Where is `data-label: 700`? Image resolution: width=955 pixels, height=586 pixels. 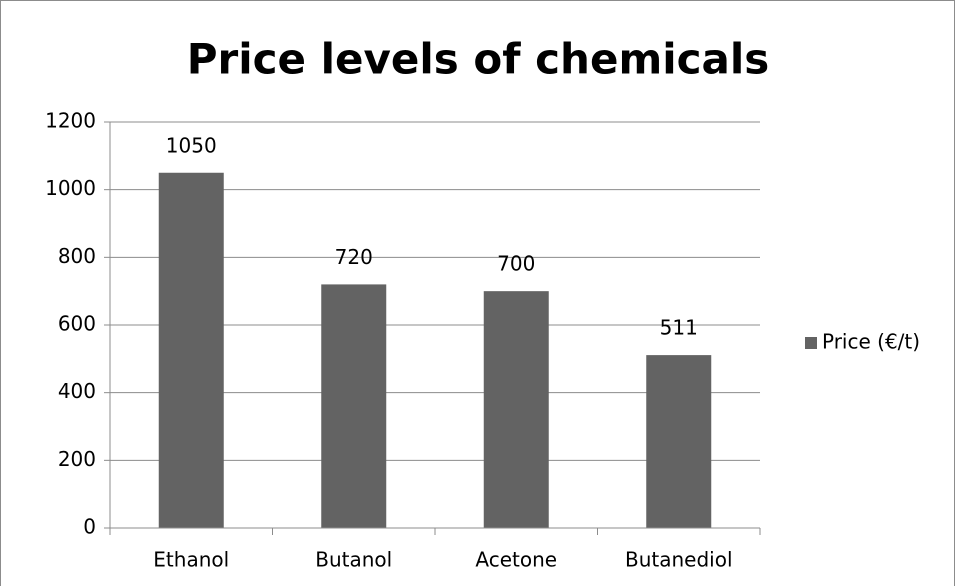
data-label: 700 is located at coordinates (516, 264).